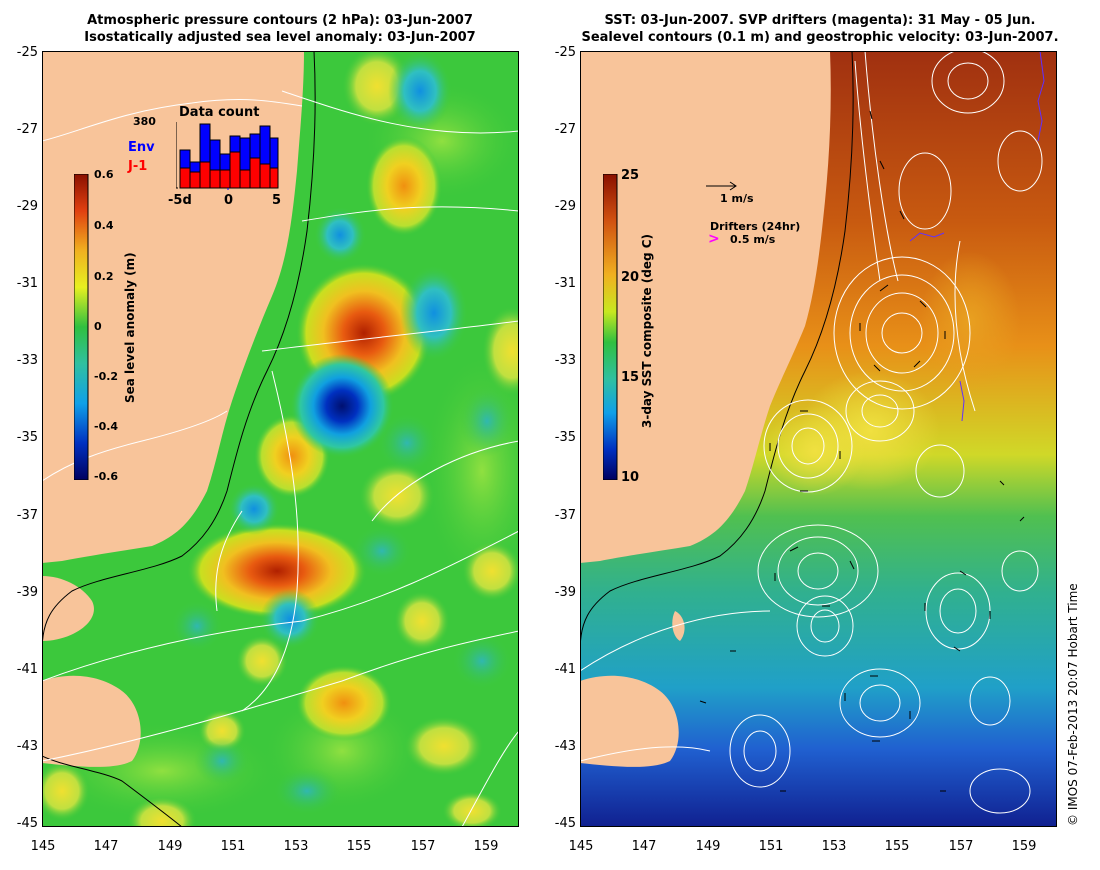 The width and height of the screenshot is (1100, 870). What do you see at coordinates (630, 477) in the screenshot?
I see `colorbar-tick: 10` at bounding box center [630, 477].